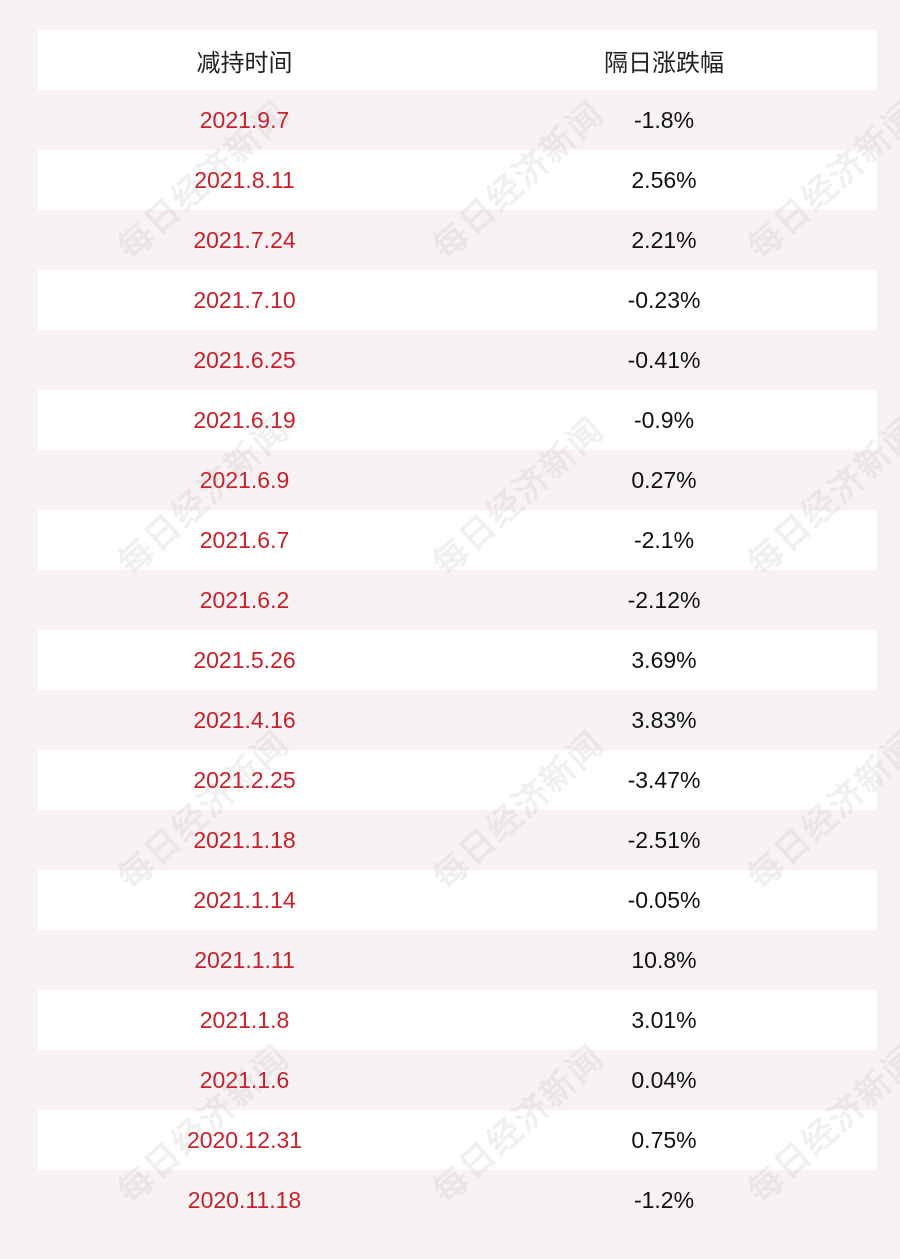 The width and height of the screenshot is (900, 1259). I want to click on table-row: 2021.6.25 -0.41%, so click(457, 360).